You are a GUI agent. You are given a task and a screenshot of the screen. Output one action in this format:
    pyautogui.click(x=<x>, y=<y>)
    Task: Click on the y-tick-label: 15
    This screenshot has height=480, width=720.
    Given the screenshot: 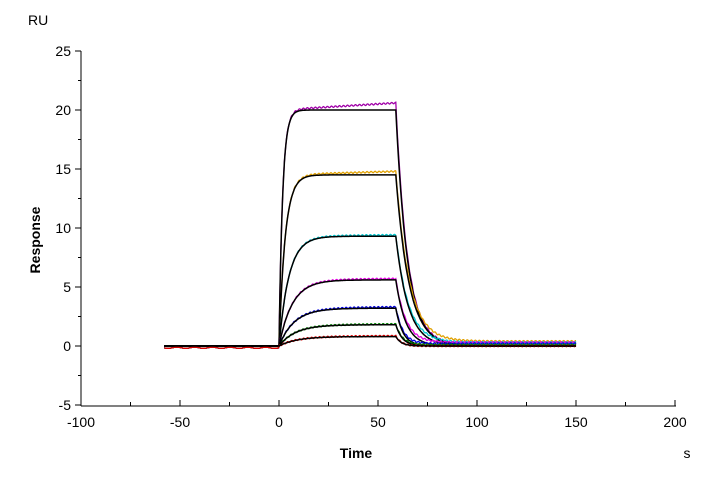 What is the action you would take?
    pyautogui.click(x=63, y=169)
    